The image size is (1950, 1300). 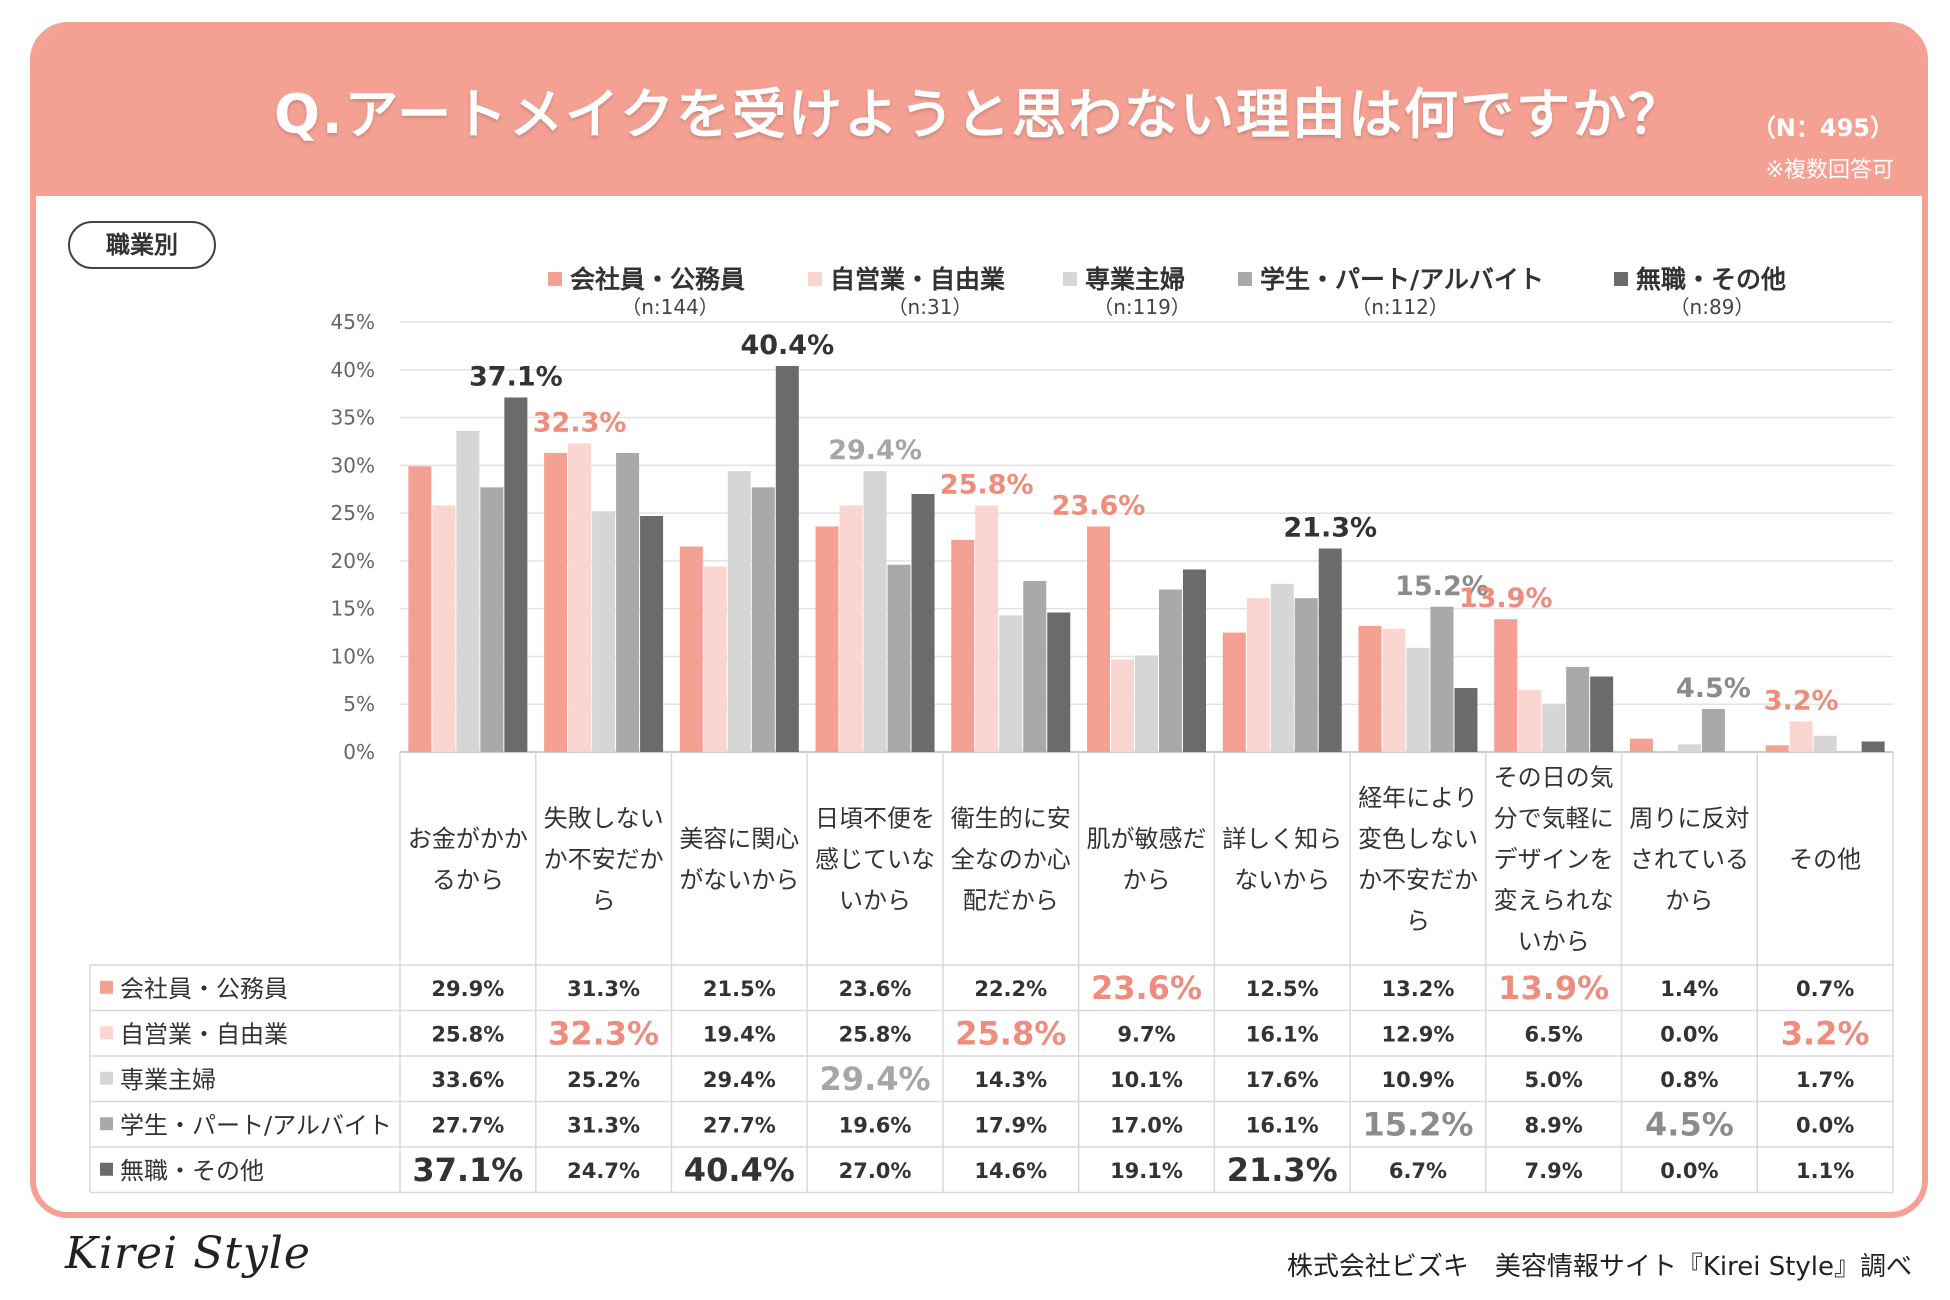 I want to click on table-cell: 5.0%, so click(x=1554, y=1080).